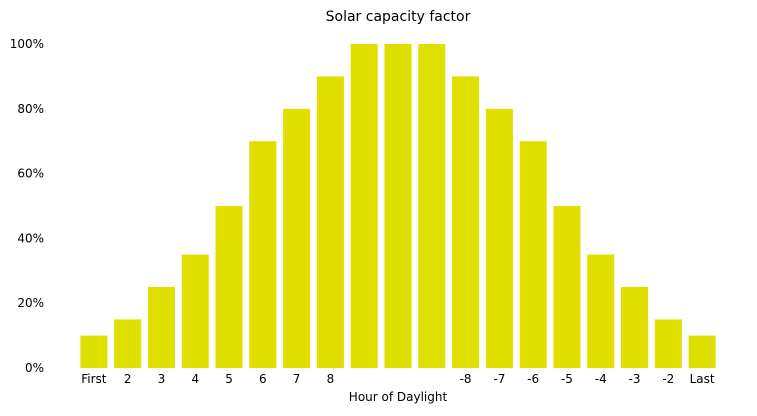 This screenshot has height=416, width=757. What do you see at coordinates (297, 379) in the screenshot?
I see `x-tick-label: 7` at bounding box center [297, 379].